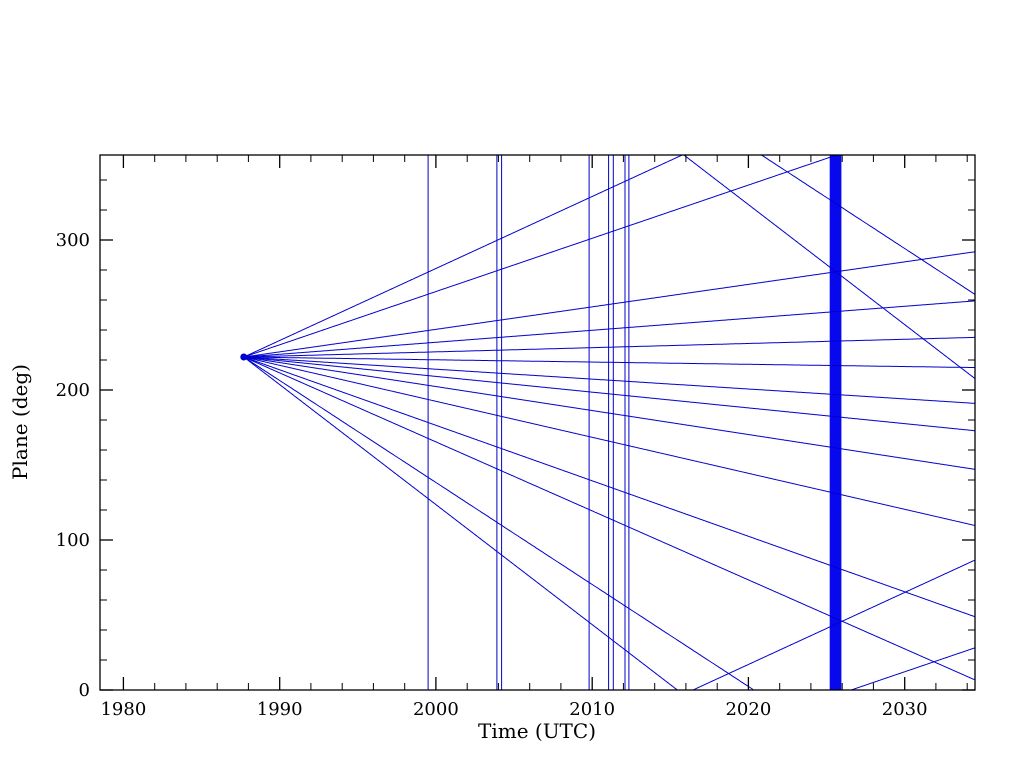 The height and width of the screenshot is (768, 1024). I want to click on y-tick-label: 100, so click(73, 540).